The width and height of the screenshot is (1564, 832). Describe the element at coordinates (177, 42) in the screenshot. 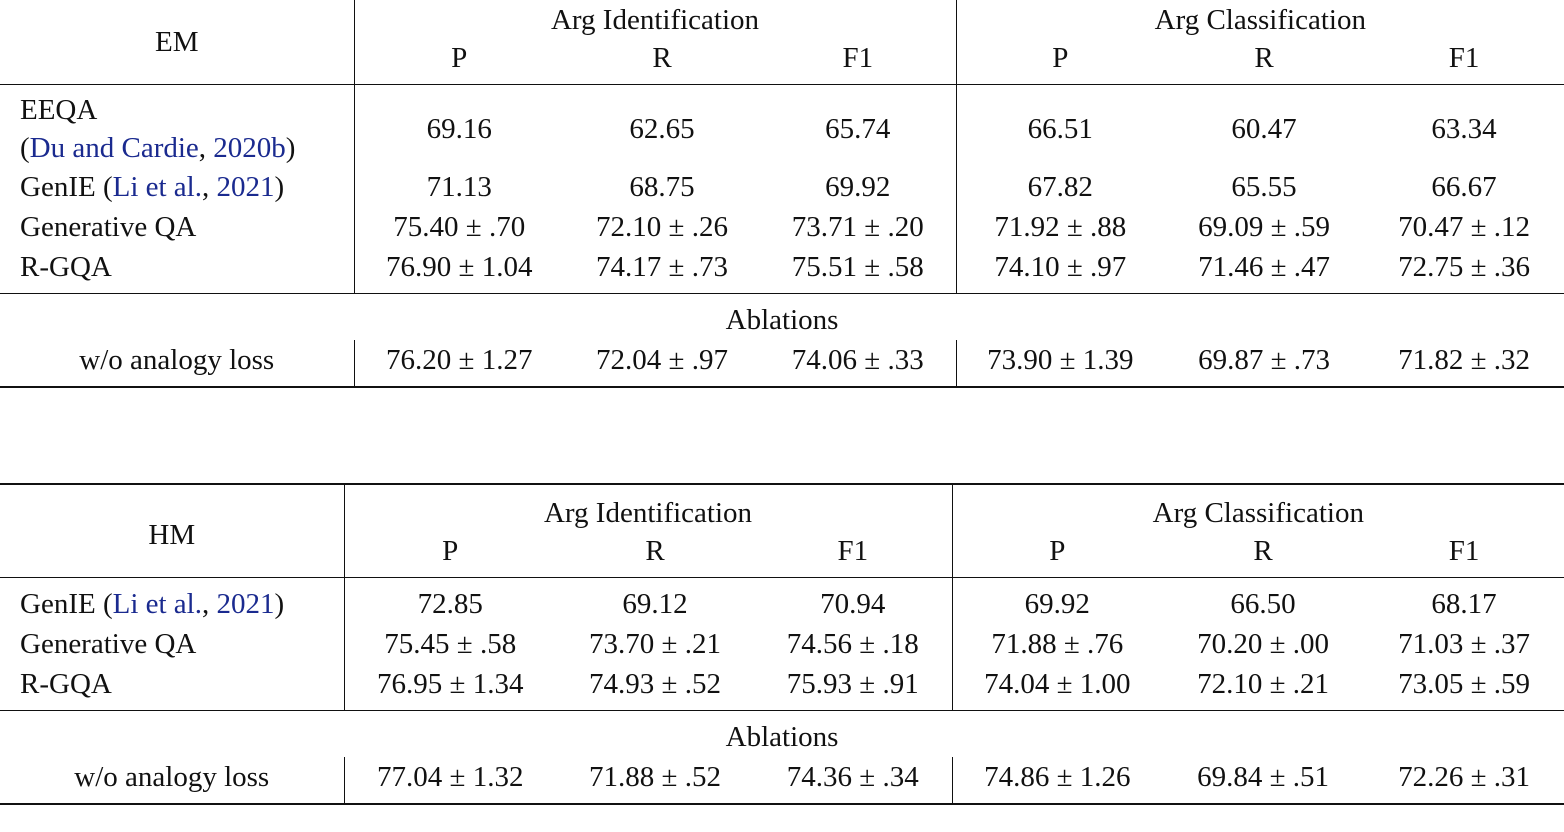

I see `em-metric-label: EM` at that location.